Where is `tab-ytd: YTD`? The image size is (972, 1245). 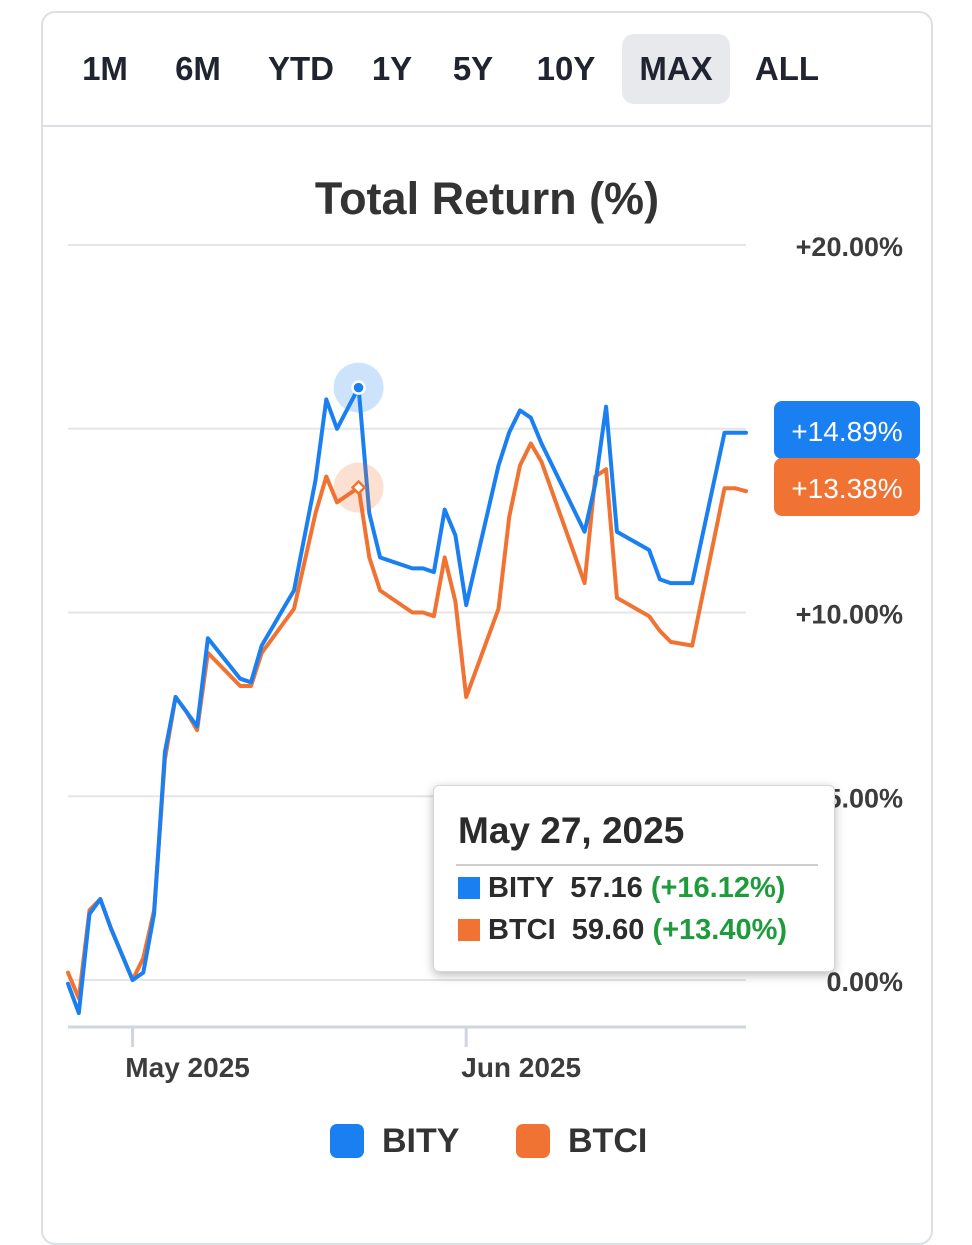
tab-ytd: YTD is located at coordinates (301, 68).